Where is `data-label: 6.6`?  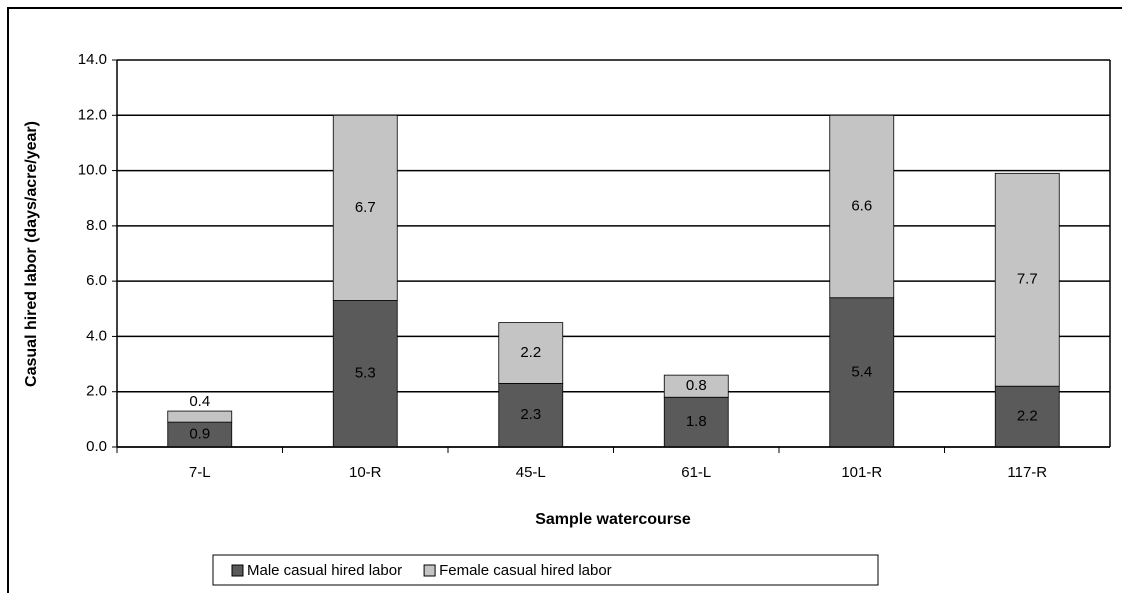 data-label: 6.6 is located at coordinates (861, 205).